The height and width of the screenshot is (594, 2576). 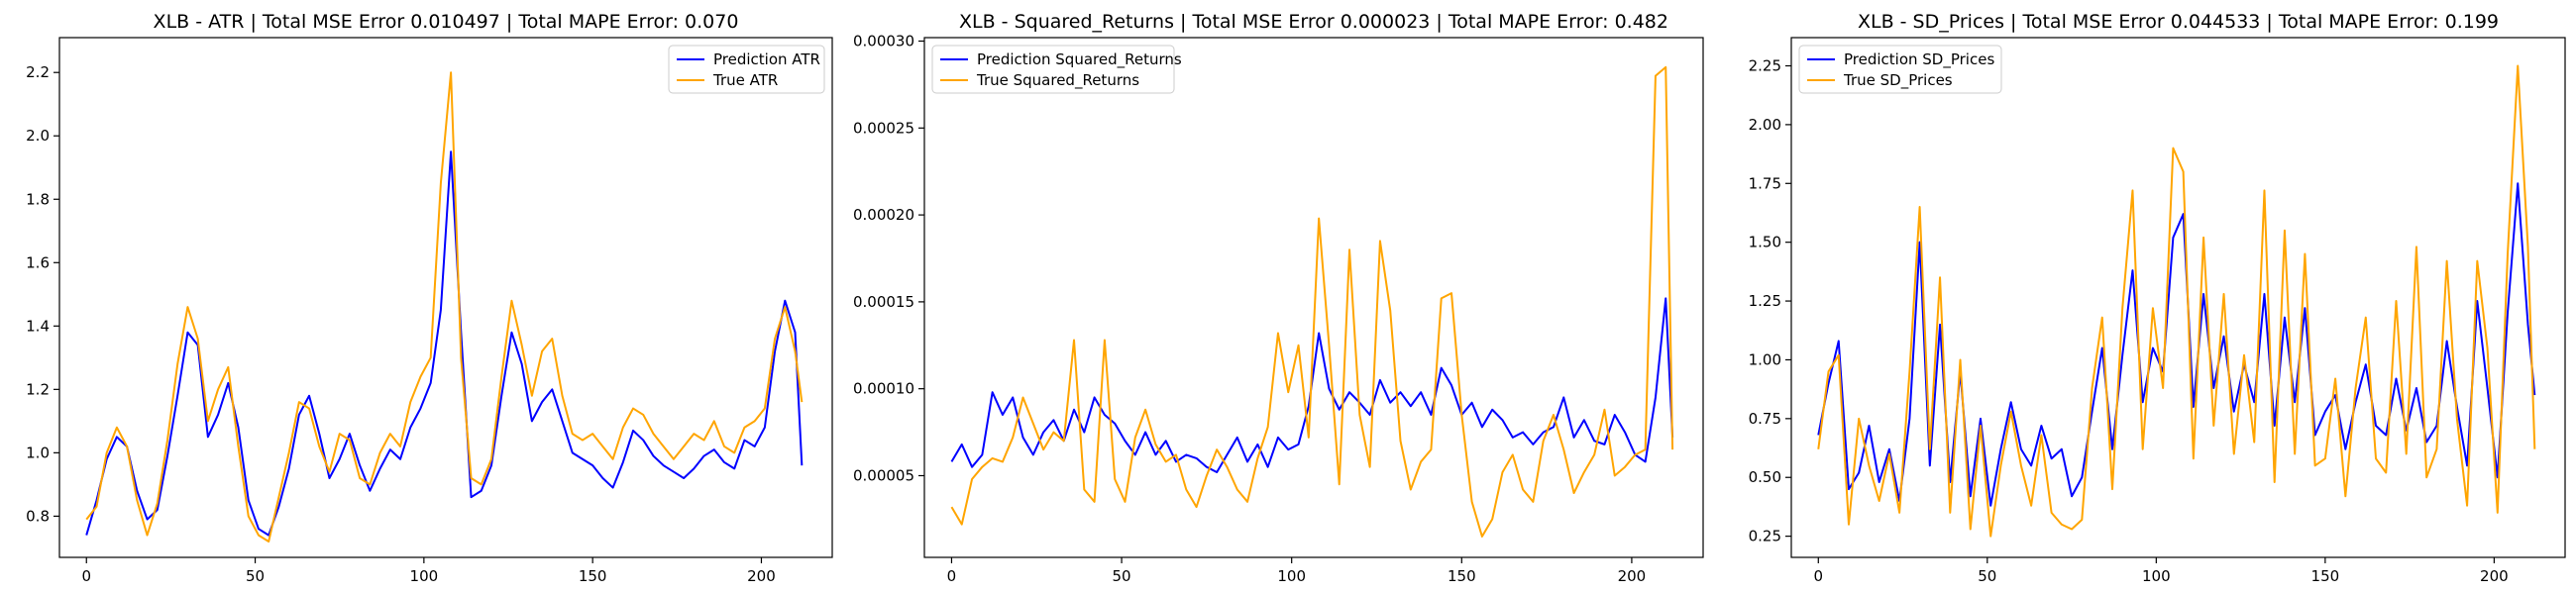 What do you see at coordinates (745, 80) in the screenshot?
I see `legend-label: True ATR` at bounding box center [745, 80].